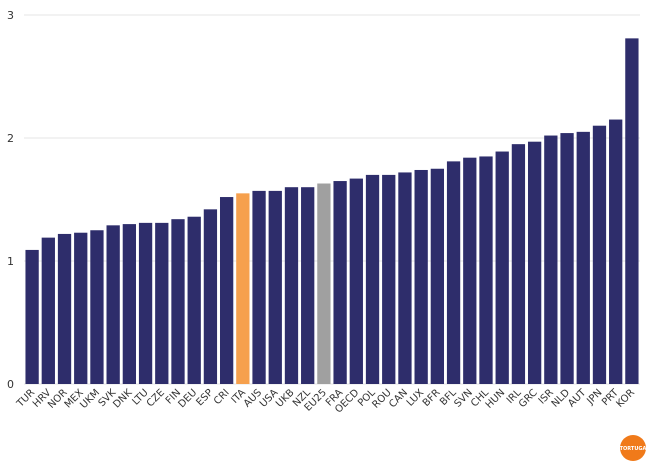 The image size is (658, 475). What do you see at coordinates (389, 279) in the screenshot?
I see `bar-rou` at bounding box center [389, 279].